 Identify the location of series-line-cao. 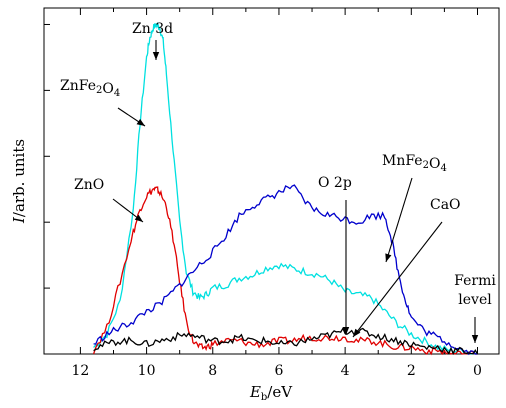
(286, 341).